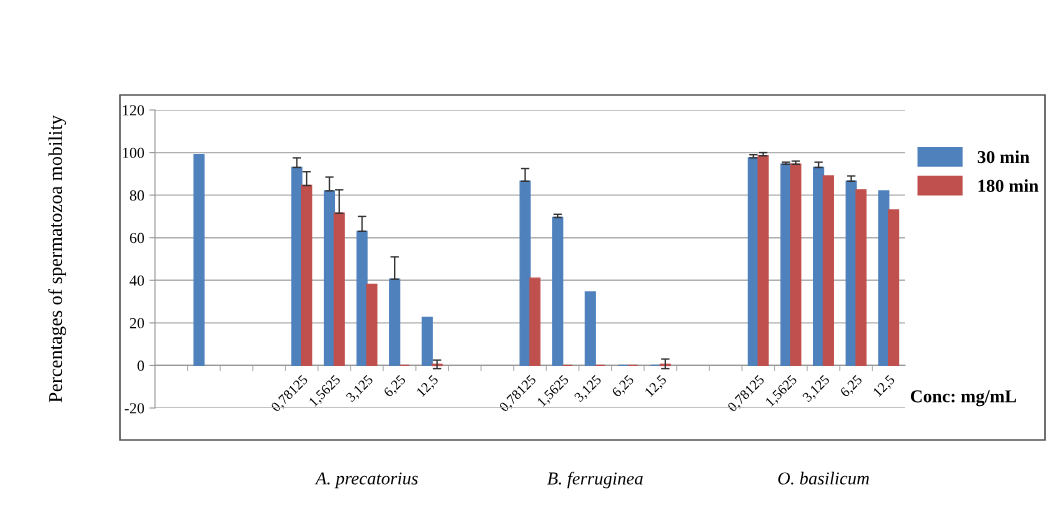  Describe the element at coordinates (57, 259) in the screenshot. I see `y-axis-title: Percentages of spermatozoa mobility` at that location.